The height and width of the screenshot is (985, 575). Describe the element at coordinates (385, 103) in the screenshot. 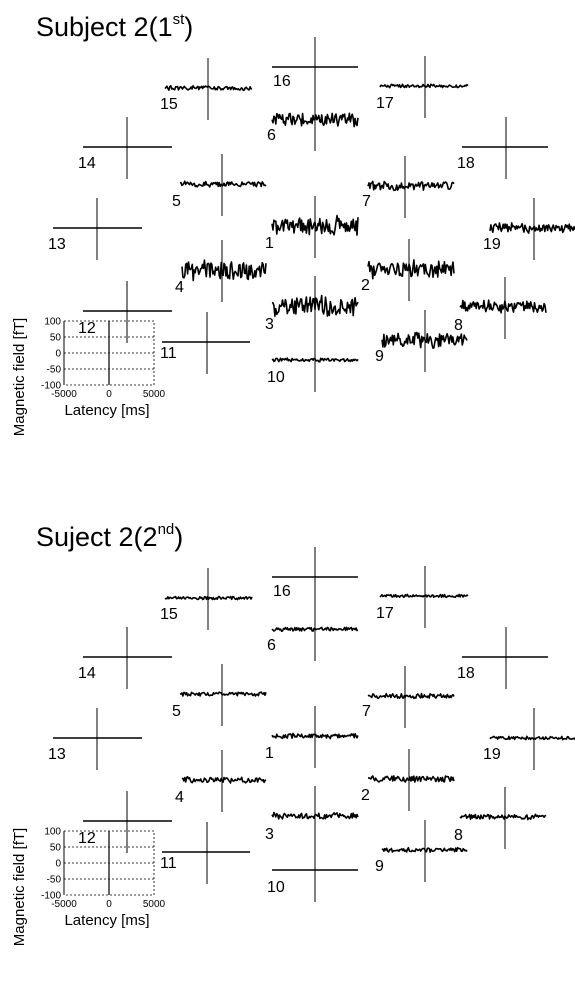

I see `channel-label: 17` at that location.